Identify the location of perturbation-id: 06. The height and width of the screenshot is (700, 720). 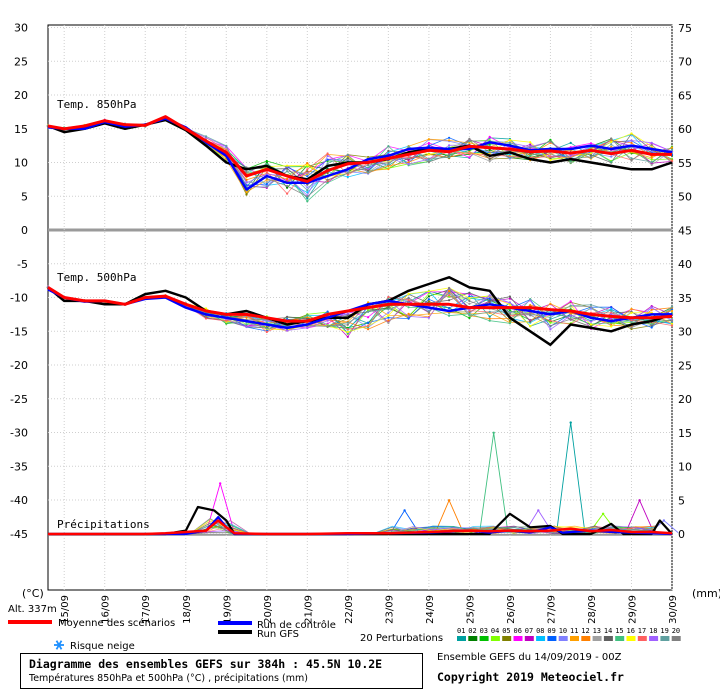
(518, 631).